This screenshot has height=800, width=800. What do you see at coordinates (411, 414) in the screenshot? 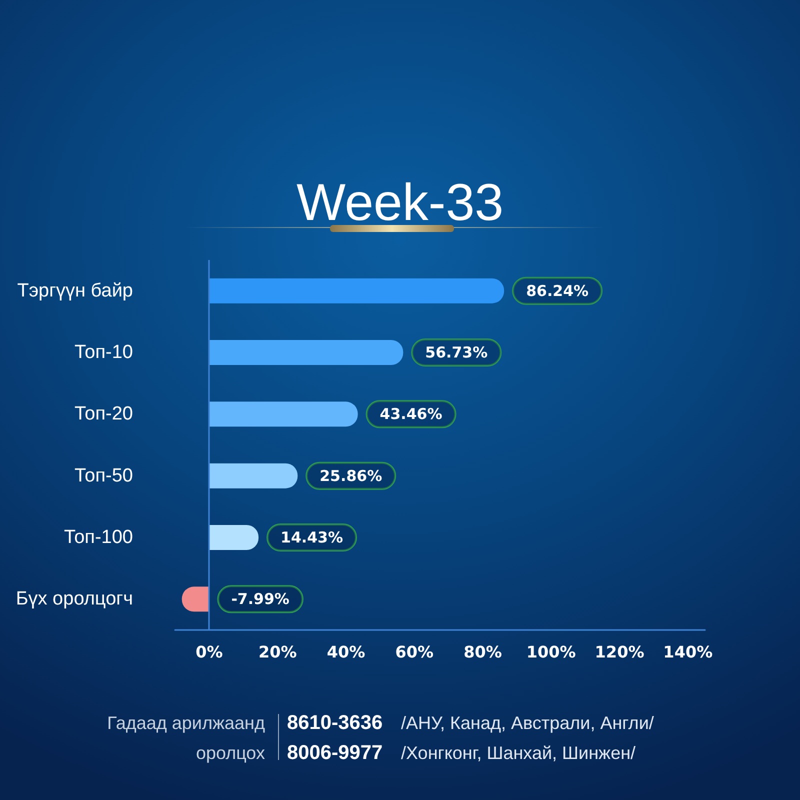
I see `data-label: 43.46%` at bounding box center [411, 414].